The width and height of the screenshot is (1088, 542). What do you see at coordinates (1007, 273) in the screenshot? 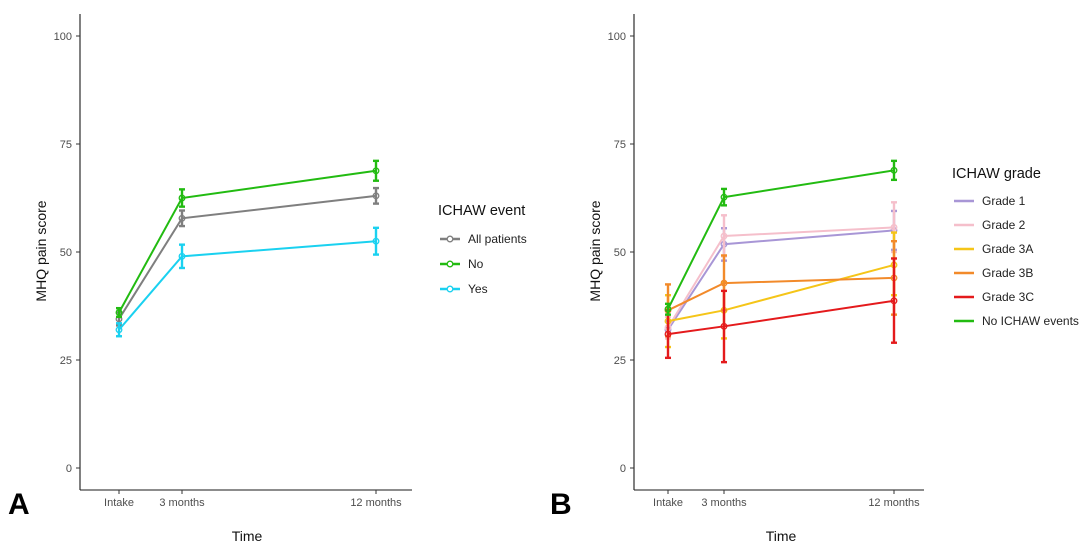
I see `legend-label: Grade 3B` at bounding box center [1007, 273].